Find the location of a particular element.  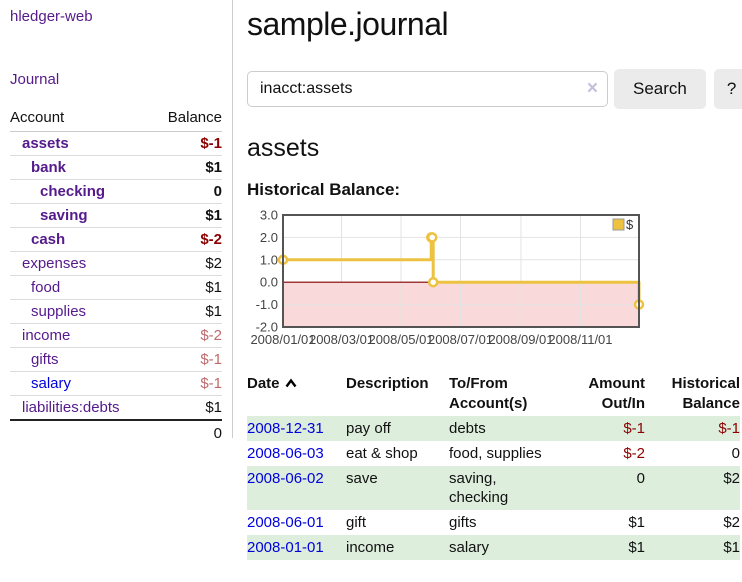

account-balance: $2 is located at coordinates (186, 263).